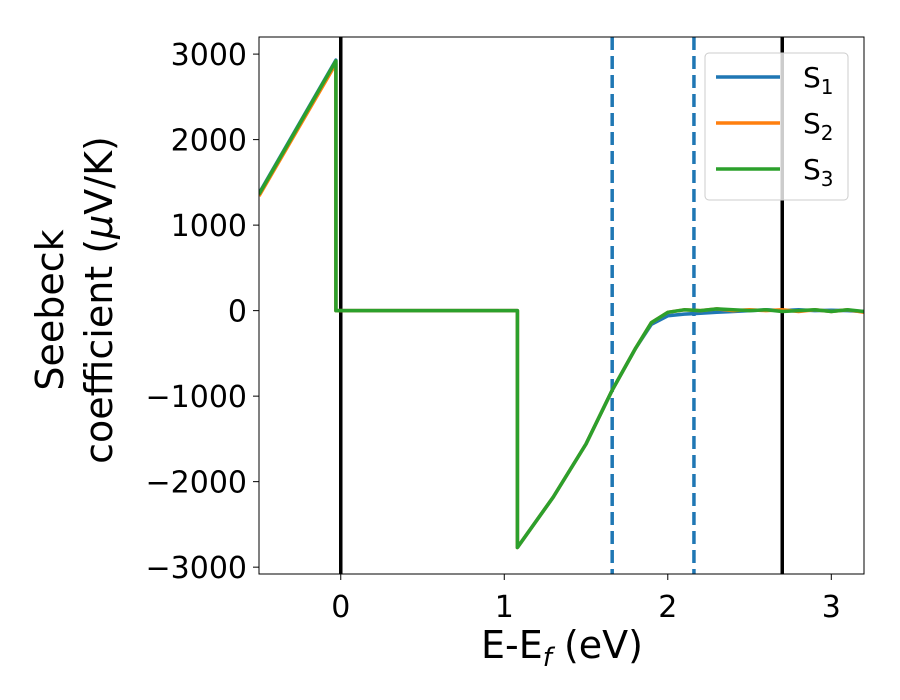 The image size is (900, 700). What do you see at coordinates (50, 309) in the screenshot?
I see `y-axis-label-line1: Seebeck` at bounding box center [50, 309].